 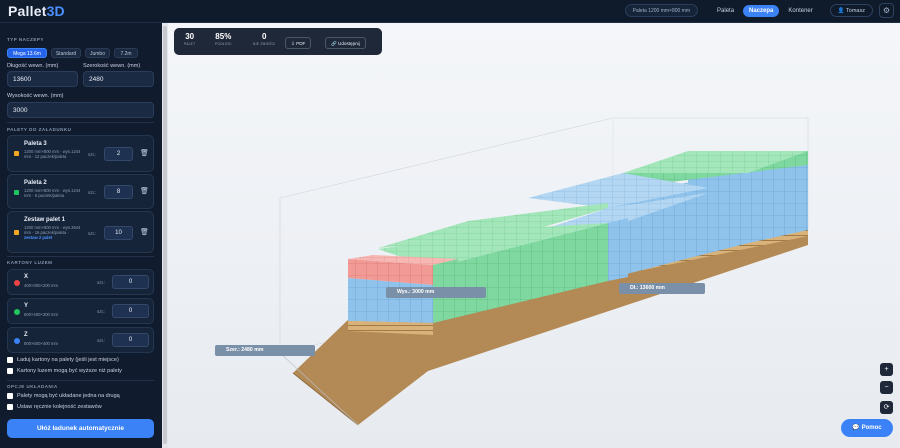 I want to click on pdf-button: ⇩ PDF, so click(x=298, y=43).